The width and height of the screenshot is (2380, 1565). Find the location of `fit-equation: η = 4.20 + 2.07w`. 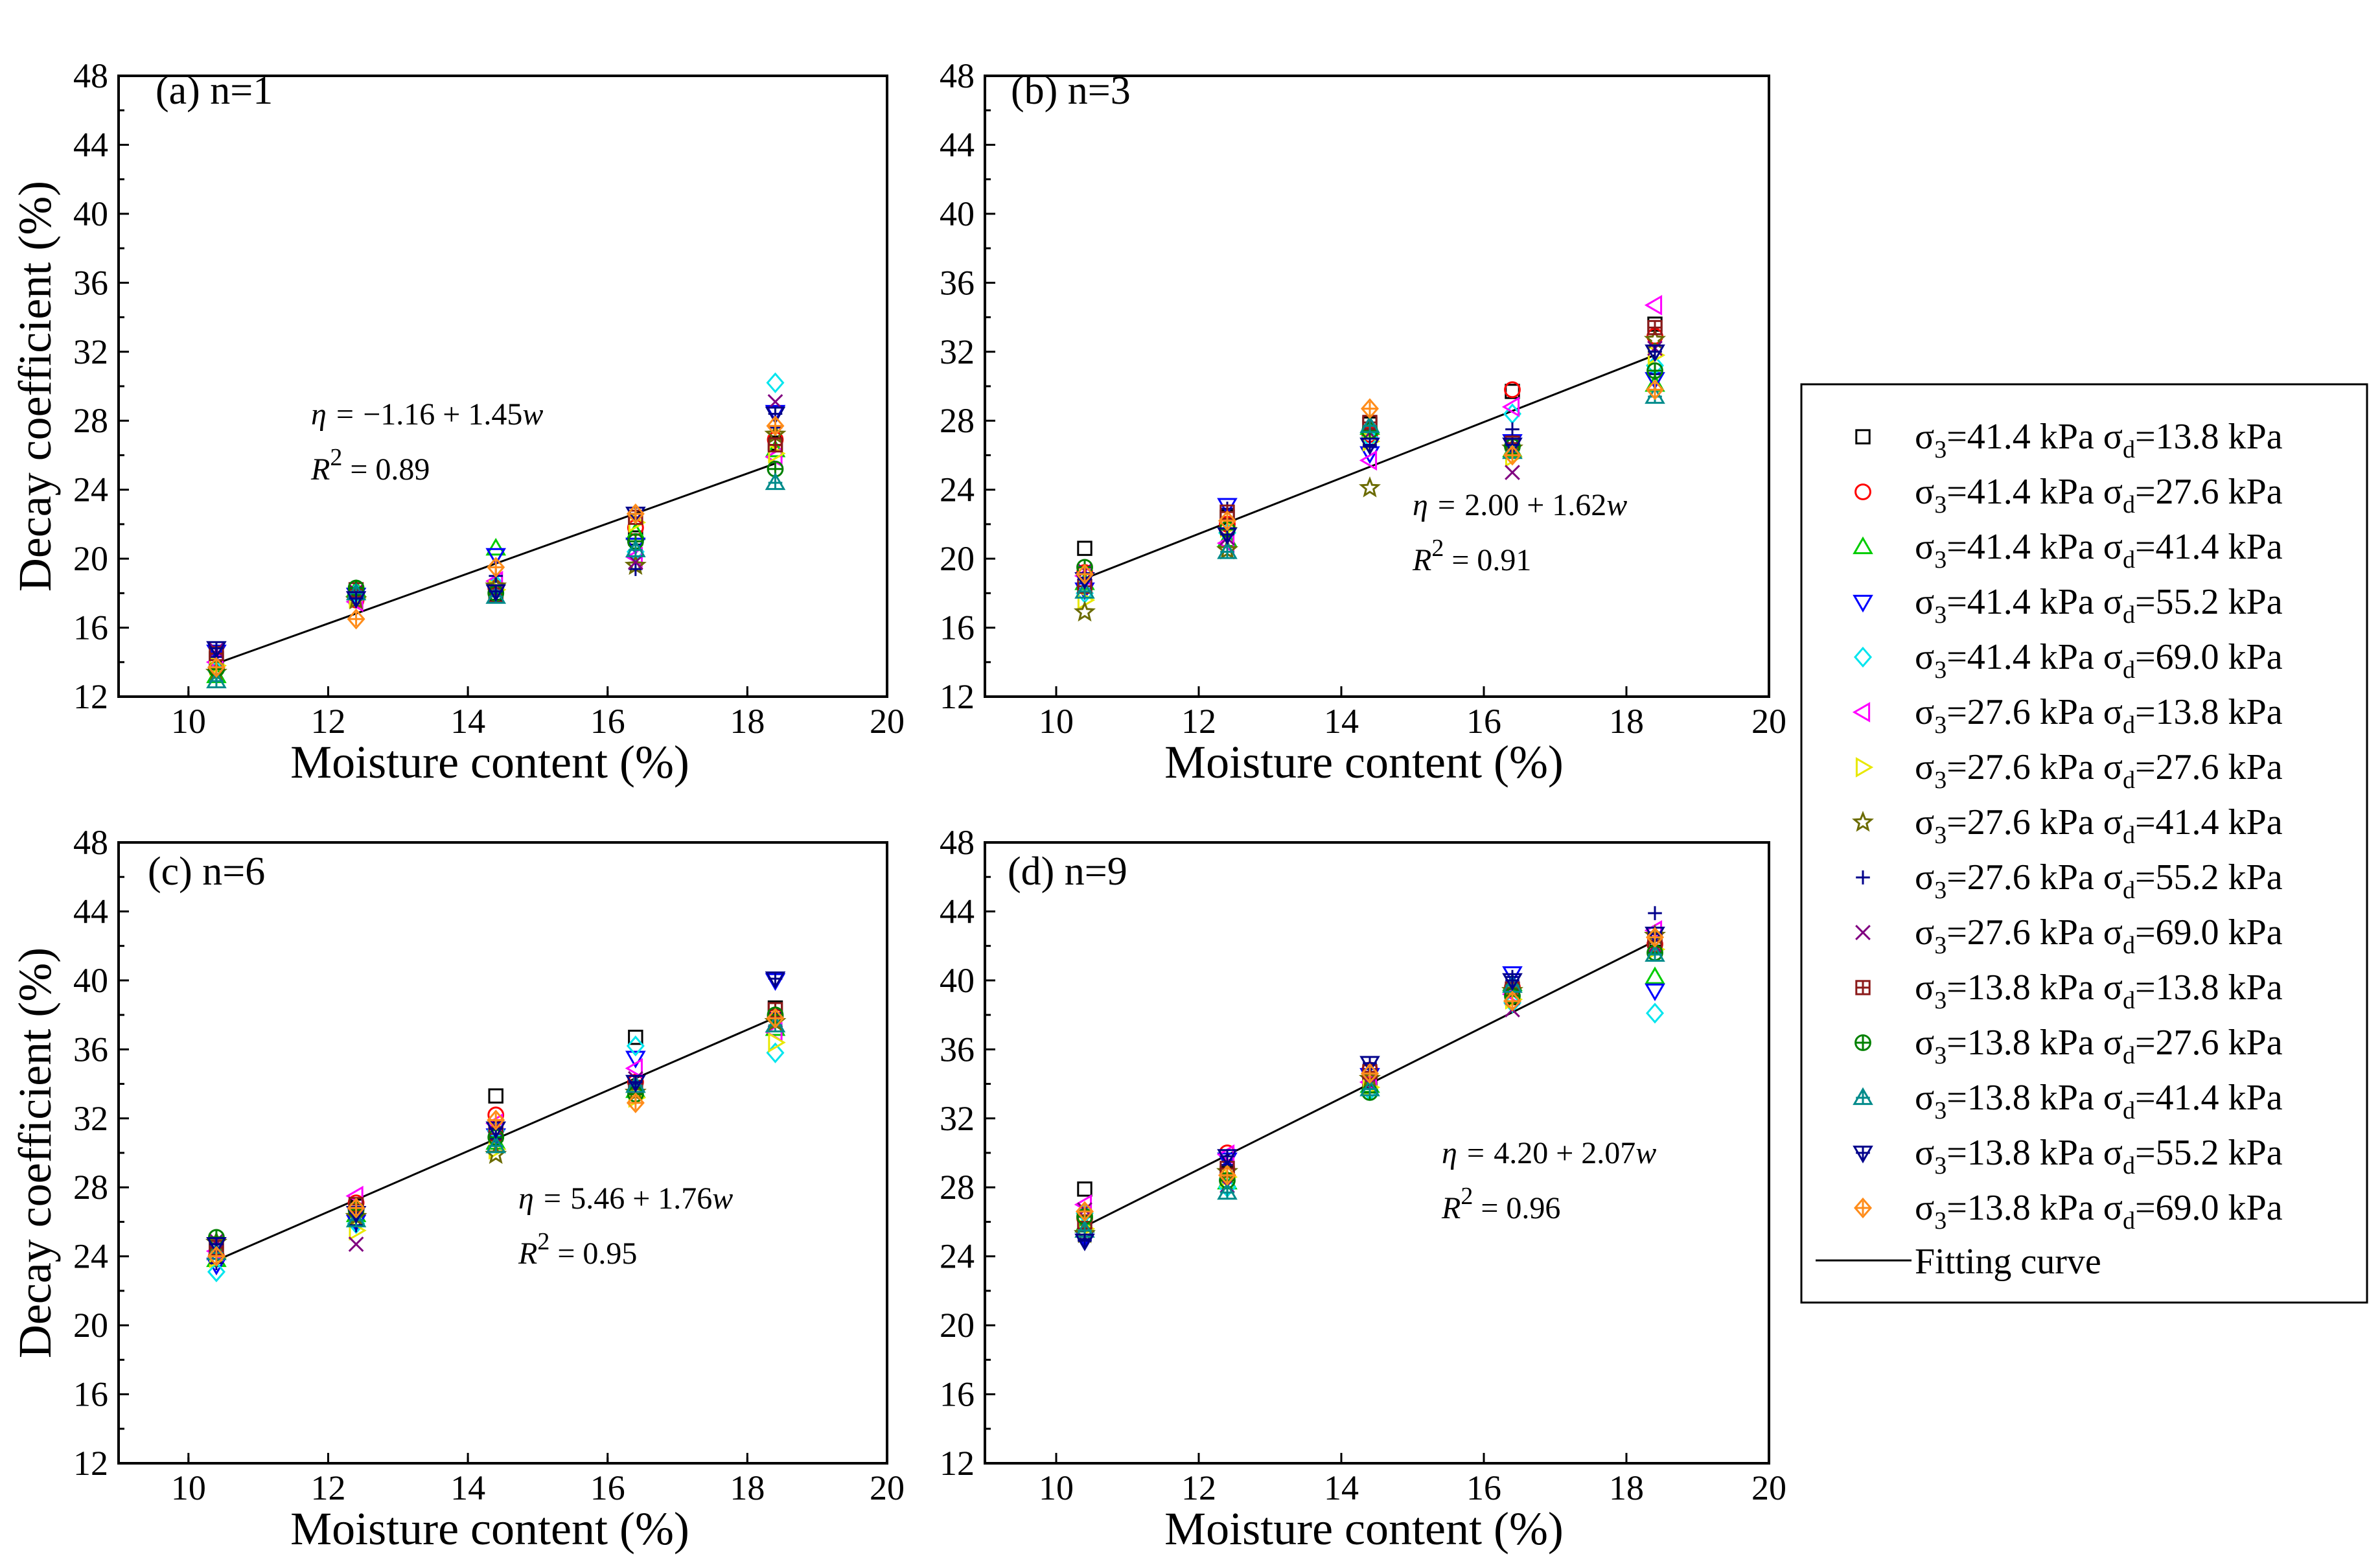

fit-equation: η = 4.20 + 2.07w is located at coordinates (1549, 1153).